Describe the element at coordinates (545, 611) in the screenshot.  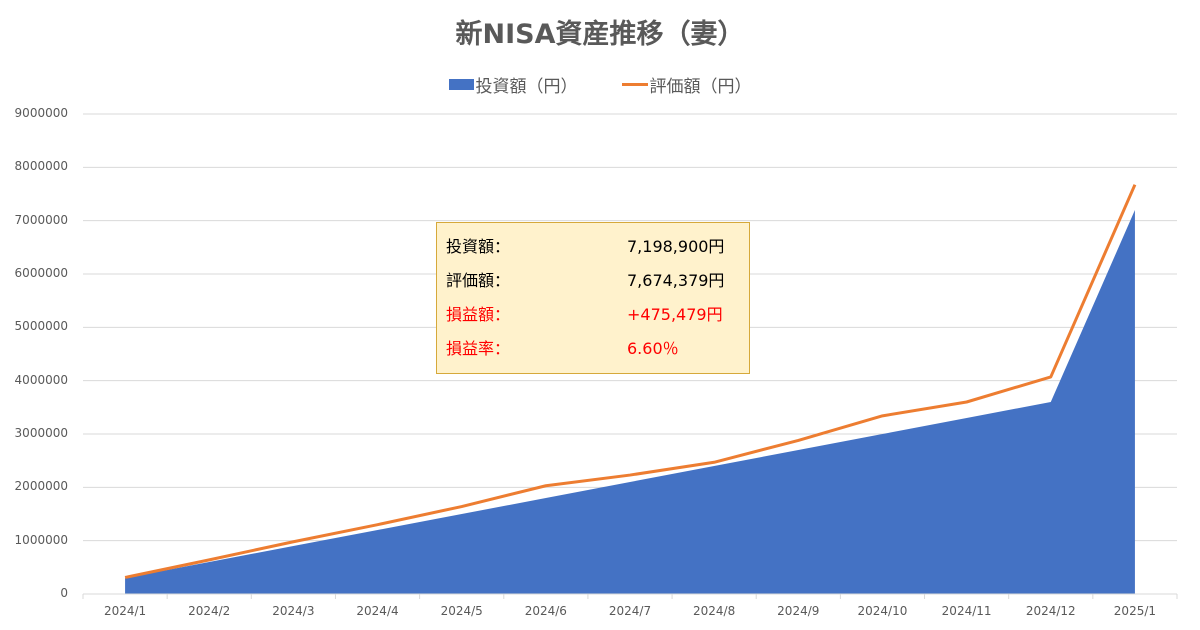
I see `x-tick-label: 2024/6` at that location.